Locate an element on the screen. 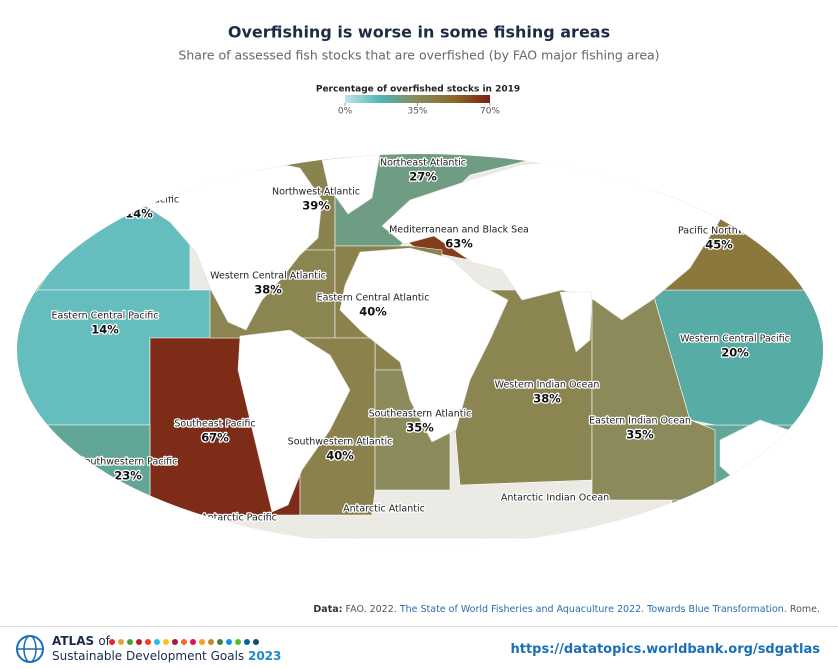 Image resolution: width=838 pixels, height=669 pixels. land-south-america is located at coordinates (294, 421).